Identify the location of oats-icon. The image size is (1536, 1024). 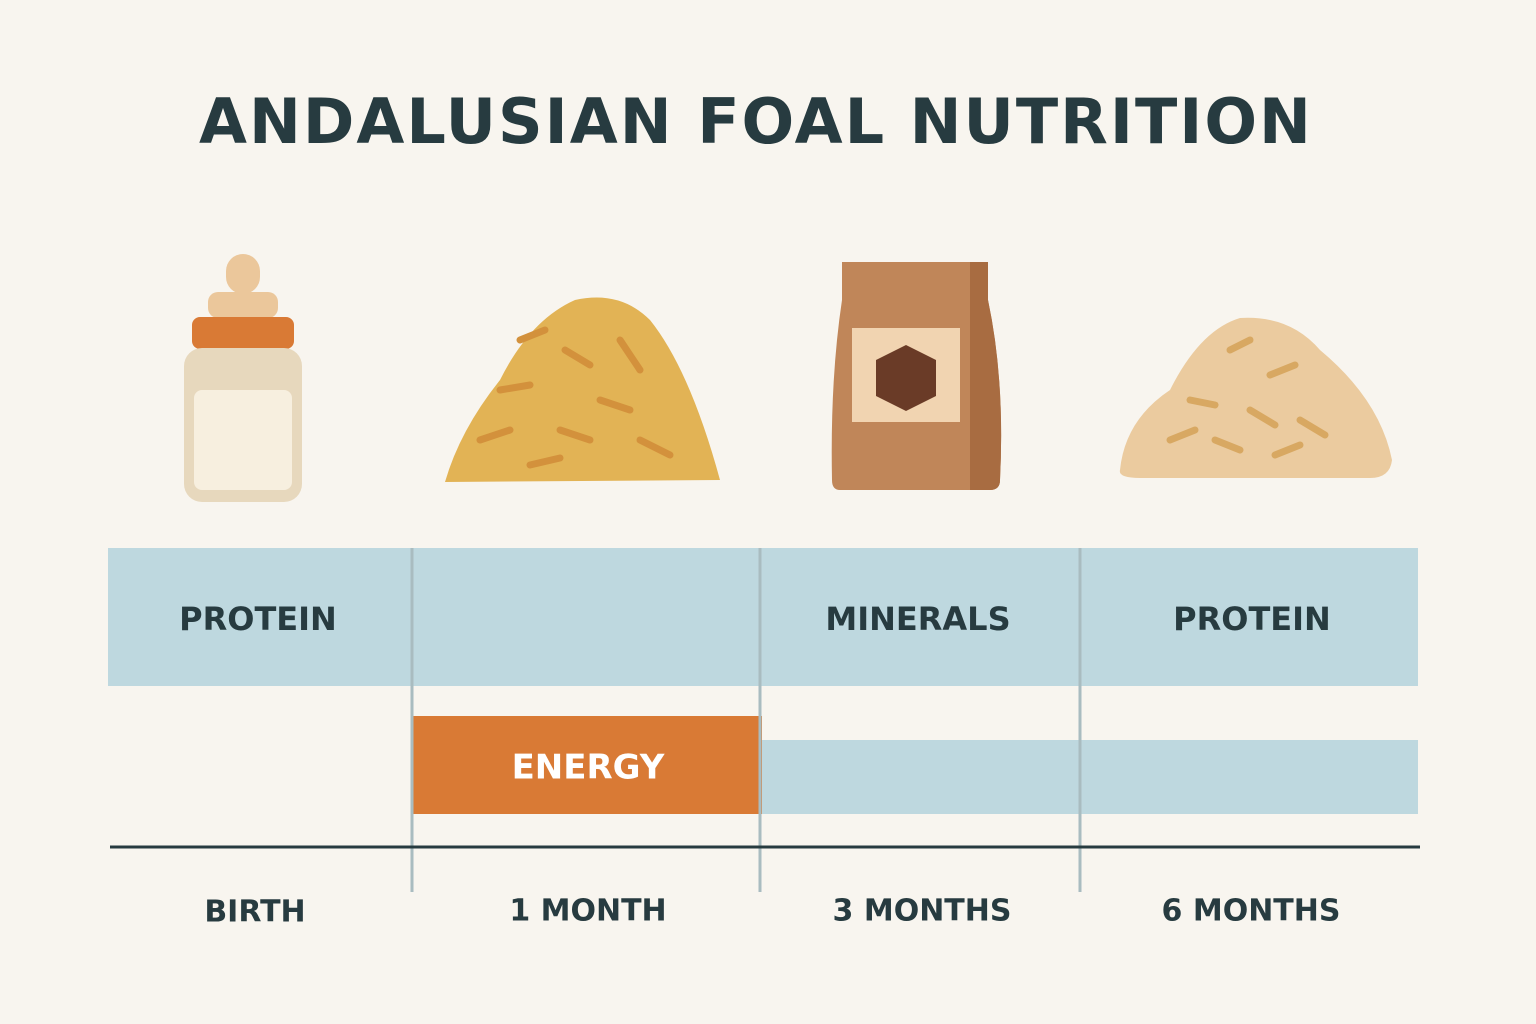
(1255, 397).